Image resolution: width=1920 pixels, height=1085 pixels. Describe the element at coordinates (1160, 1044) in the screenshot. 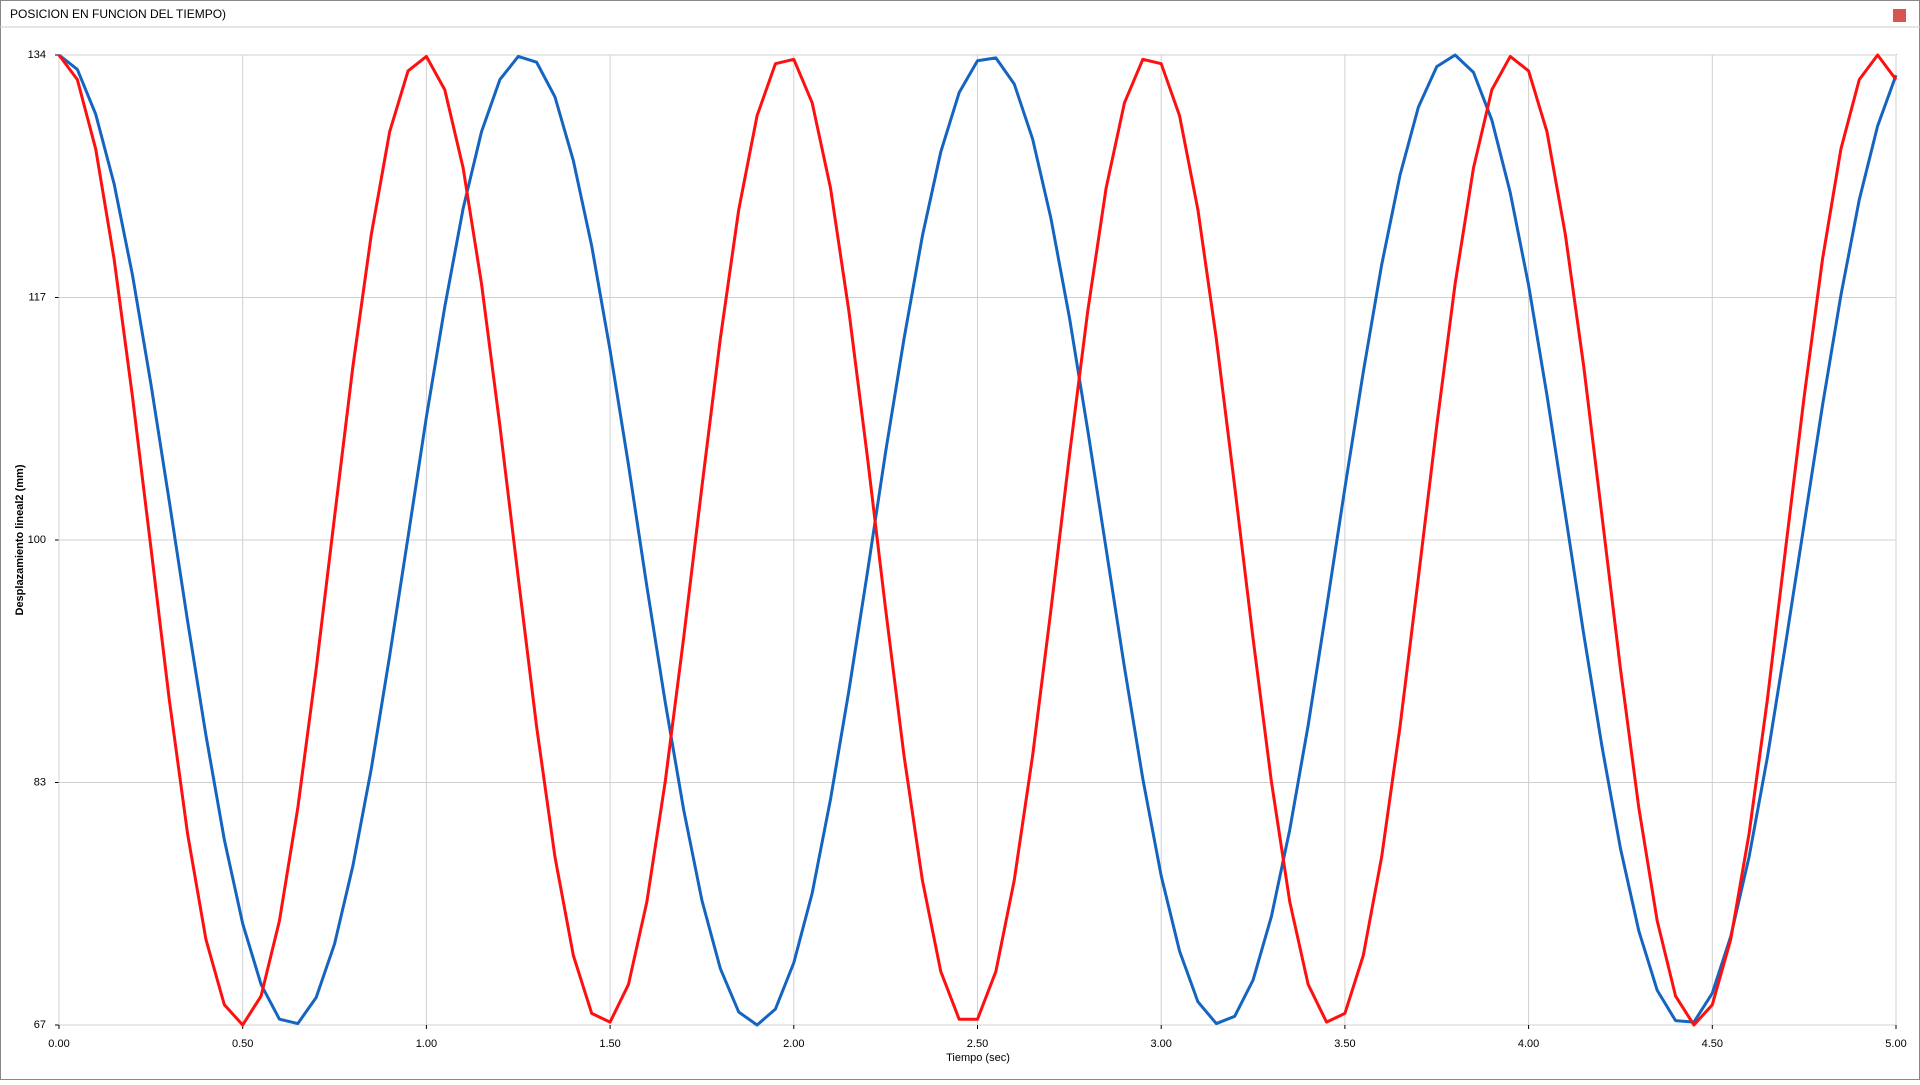

I see `x-tick-label: 3.00` at that location.